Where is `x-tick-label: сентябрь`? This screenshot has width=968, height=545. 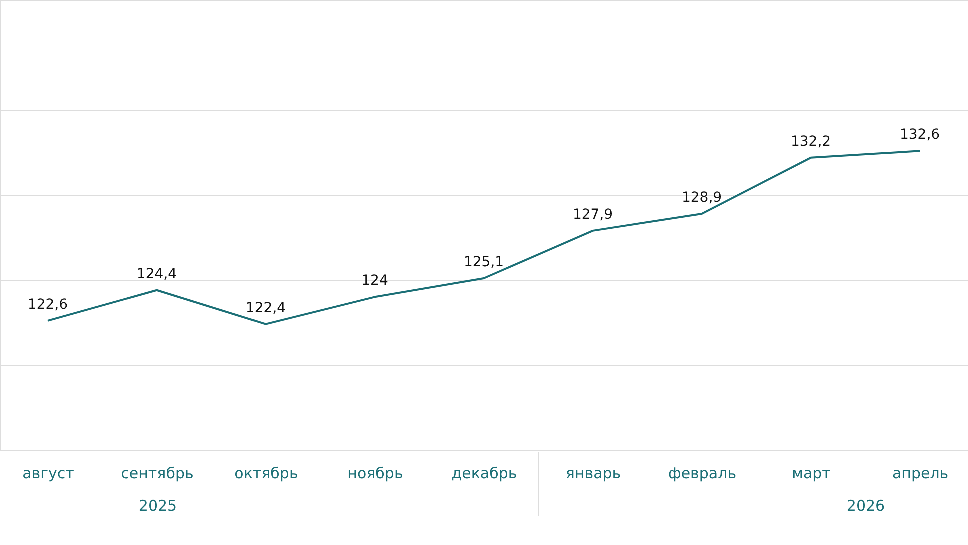 x-tick-label: сентябрь is located at coordinates (157, 473).